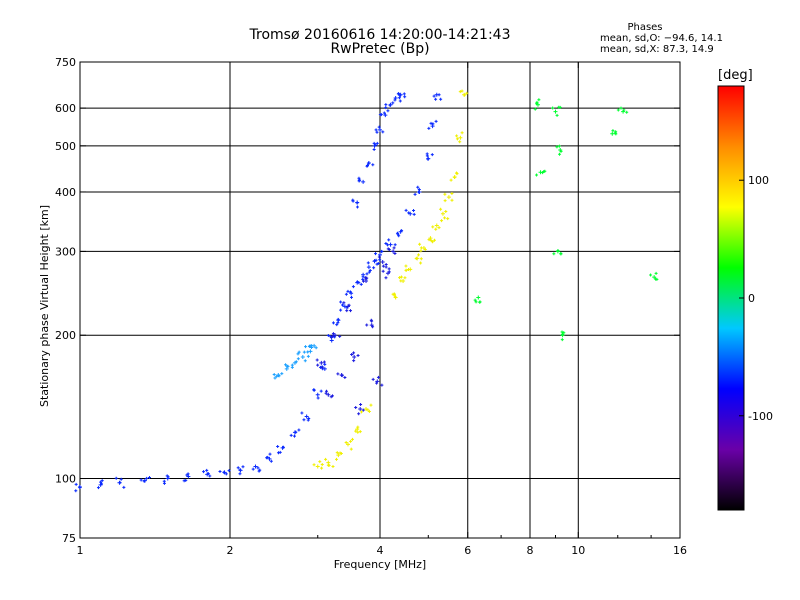 This screenshot has height=600, width=800. Describe the element at coordinates (661, 38) in the screenshot. I see `phases-o-stats: mean, sd,O: −94.6, 14.1` at that location.